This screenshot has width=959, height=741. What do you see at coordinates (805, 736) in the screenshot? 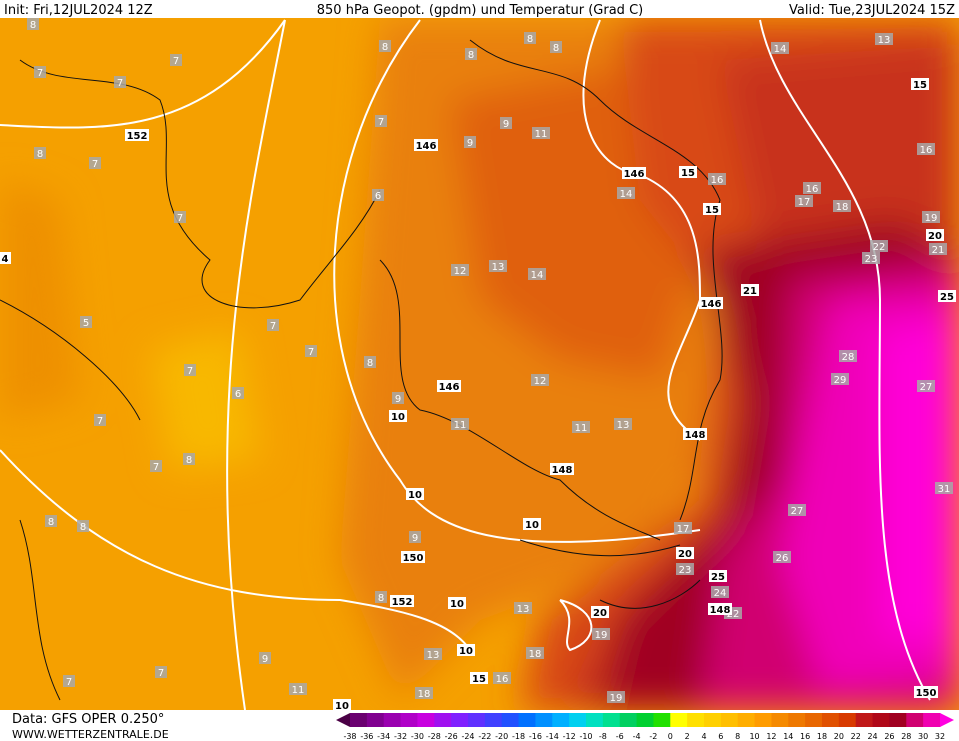
I see `colorbar-label: 16` at bounding box center [805, 736].